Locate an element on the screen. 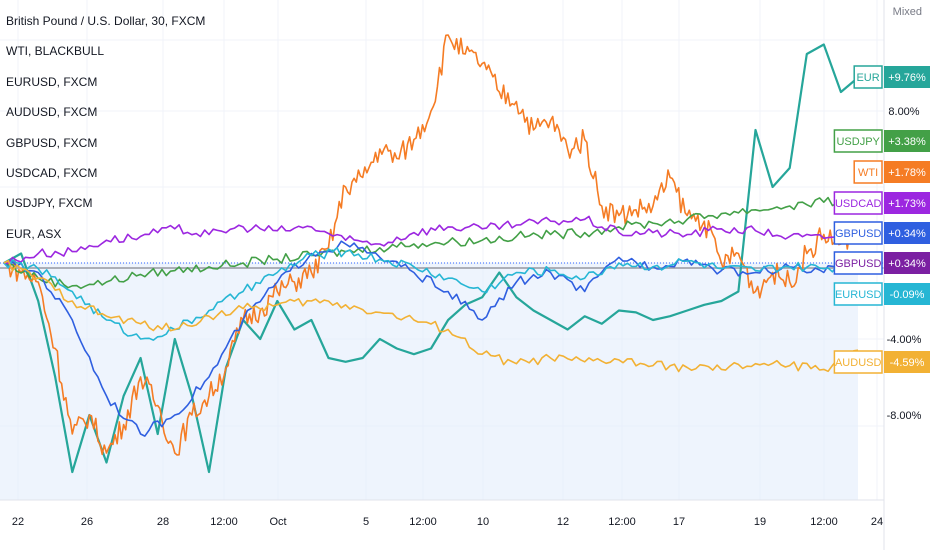 The height and width of the screenshot is (550, 932). last-value-tag-base-gbpusd: GBPUSD +0.34% is located at coordinates (881, 263).